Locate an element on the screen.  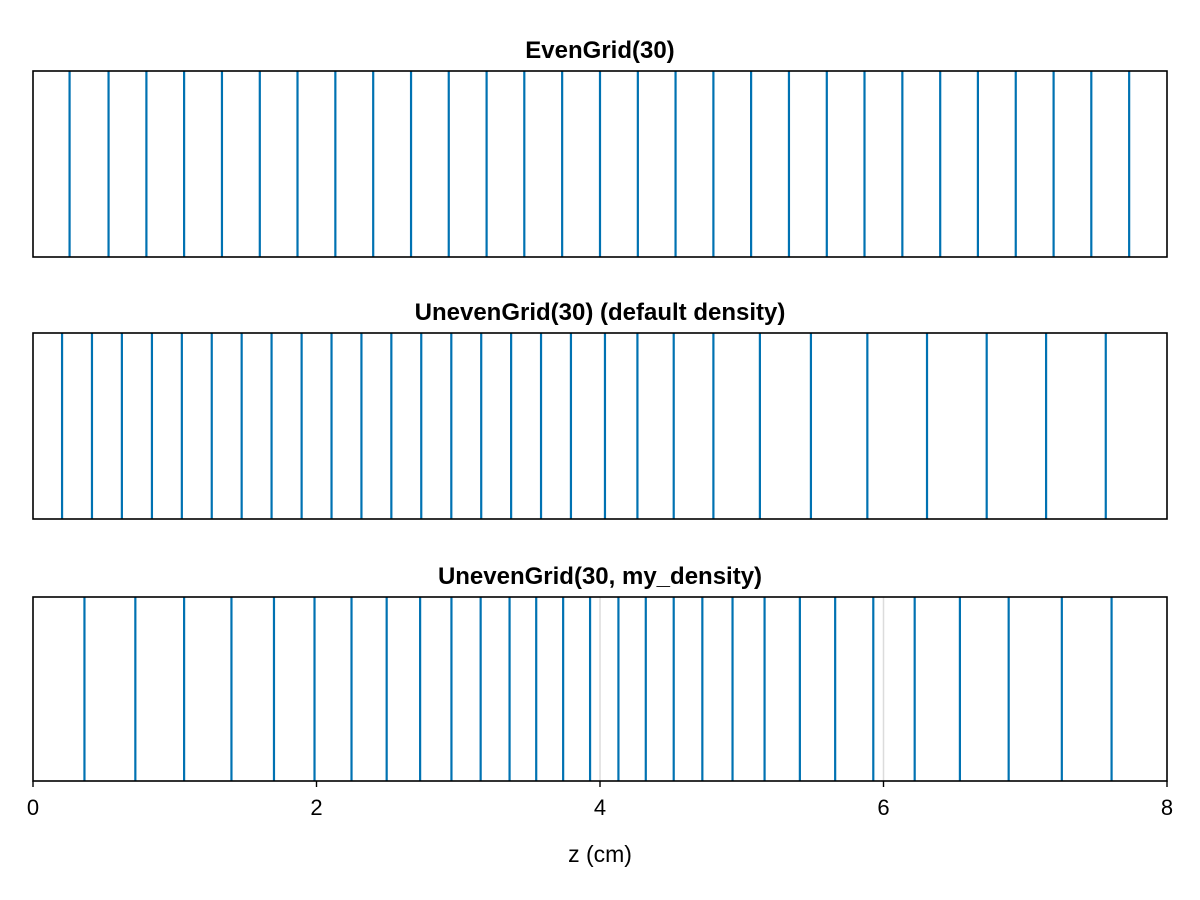
x-tick-label: 8 is located at coordinates (1167, 807).